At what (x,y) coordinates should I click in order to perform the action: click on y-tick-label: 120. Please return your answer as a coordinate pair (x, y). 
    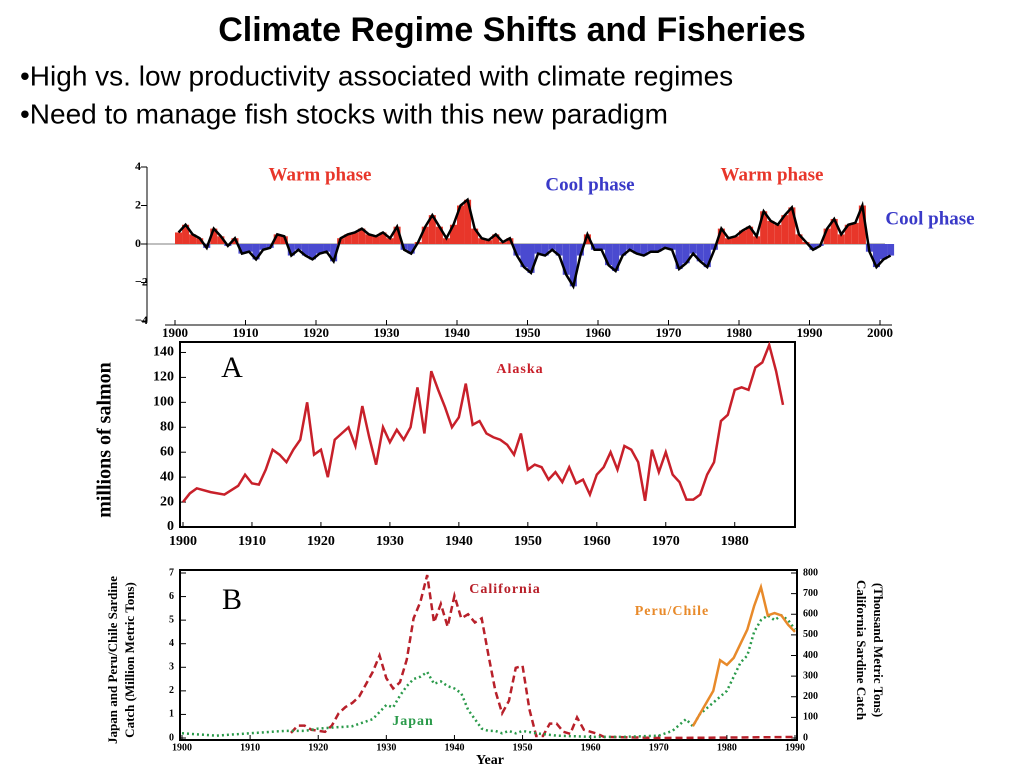
    Looking at the image, I should click on (163, 377).